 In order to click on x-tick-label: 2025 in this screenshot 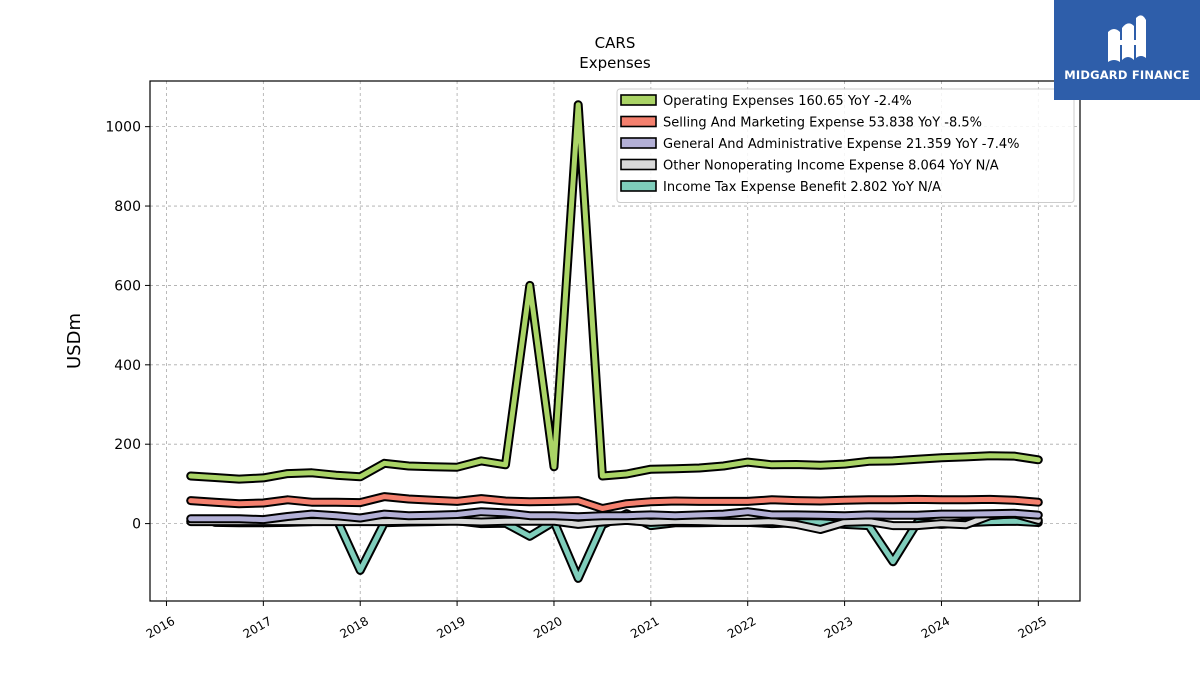, I will do `click(1032, 627)`.